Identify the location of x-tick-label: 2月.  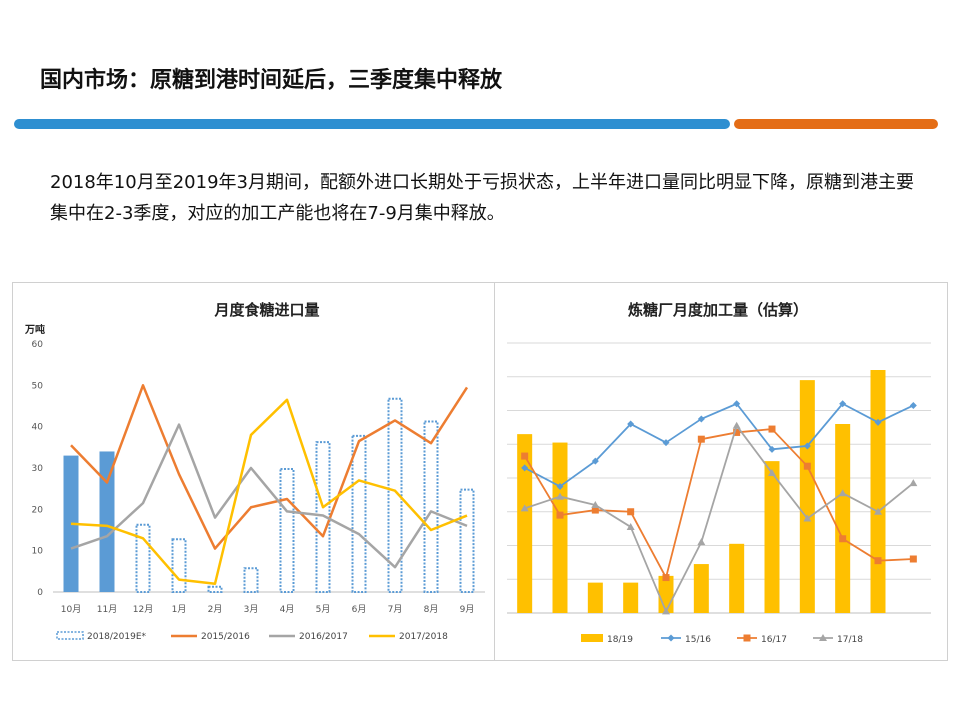
(215, 609).